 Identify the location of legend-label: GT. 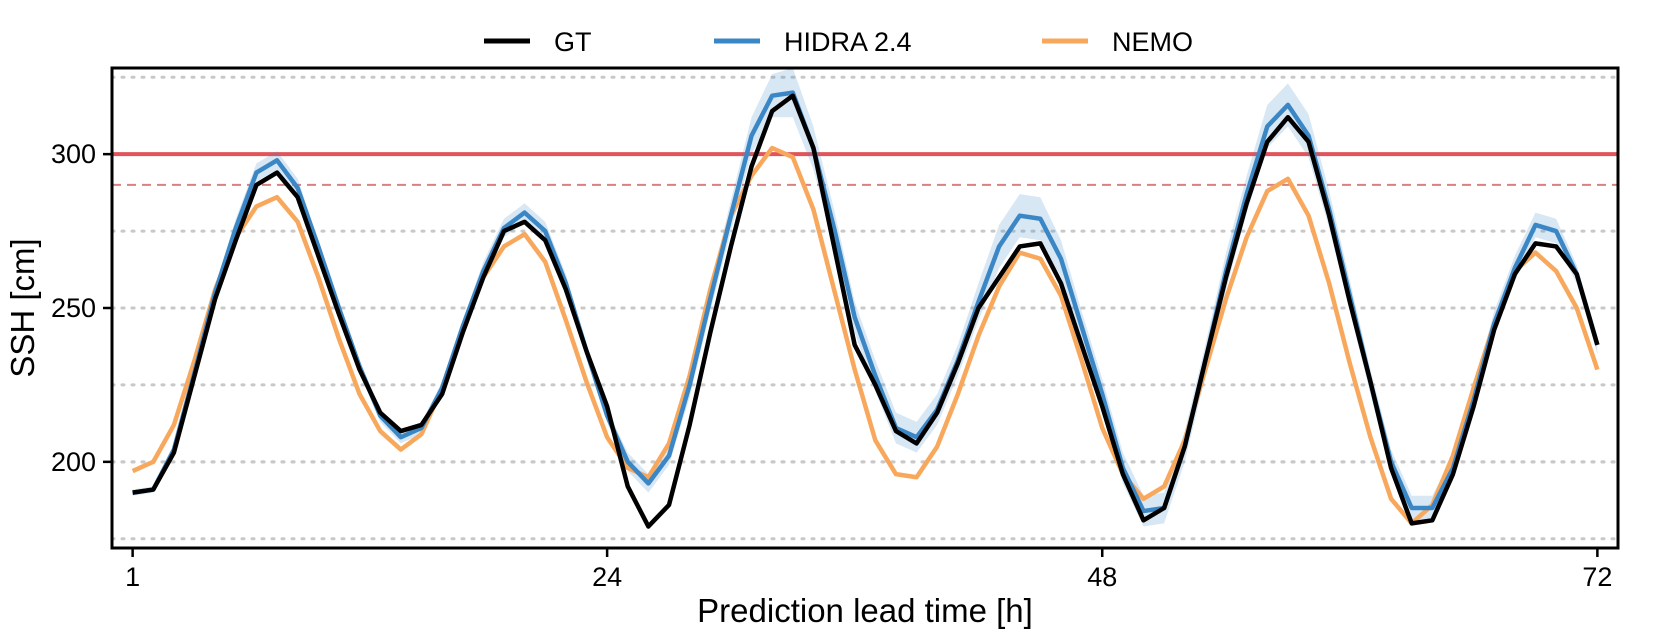
(573, 42).